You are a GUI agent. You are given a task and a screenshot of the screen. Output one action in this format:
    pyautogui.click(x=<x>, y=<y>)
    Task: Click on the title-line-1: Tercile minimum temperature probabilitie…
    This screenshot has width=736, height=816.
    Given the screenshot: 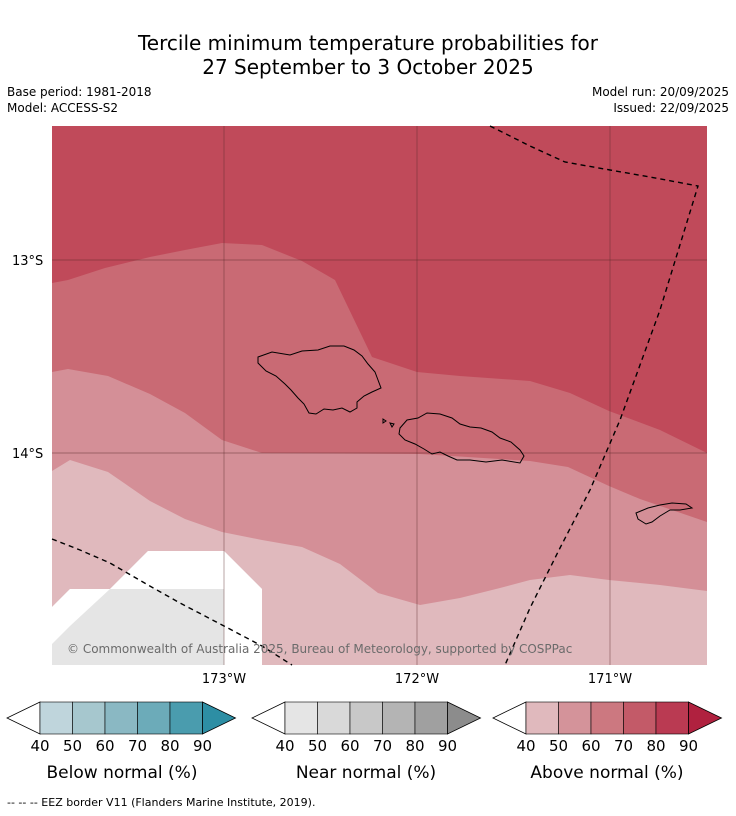 What is the action you would take?
    pyautogui.click(x=368, y=43)
    